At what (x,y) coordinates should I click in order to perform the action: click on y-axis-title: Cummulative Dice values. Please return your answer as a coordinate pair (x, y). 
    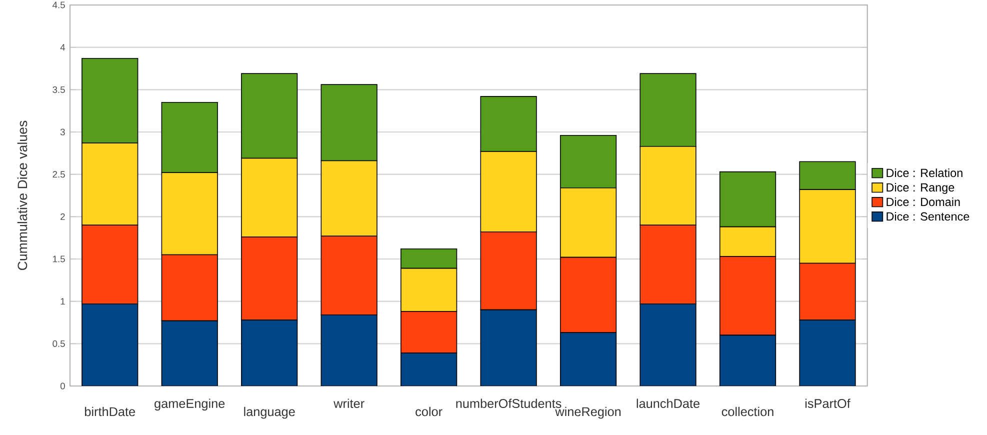
    Looking at the image, I should click on (22, 195).